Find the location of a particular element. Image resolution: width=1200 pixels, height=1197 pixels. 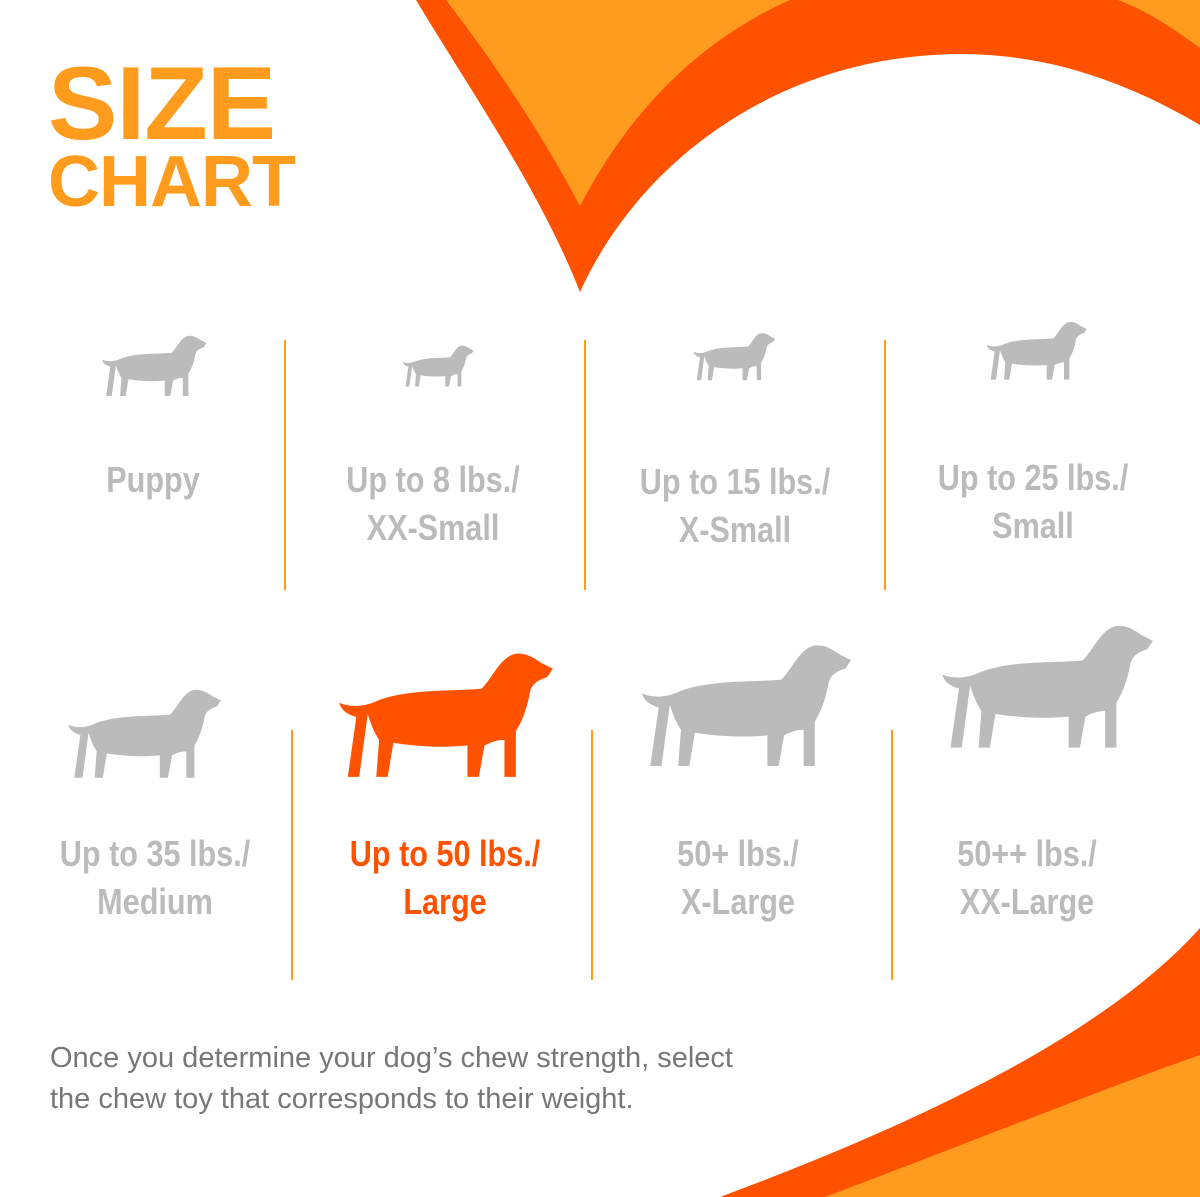

size-weight: Up to 25 lbs./ is located at coordinates (1033, 477).